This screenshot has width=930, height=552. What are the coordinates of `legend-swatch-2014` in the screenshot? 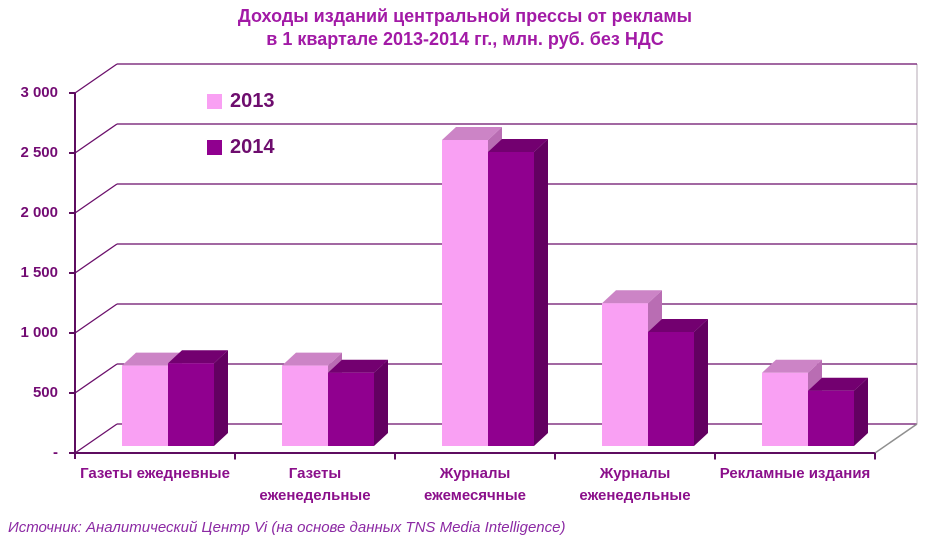 It's located at (214, 147).